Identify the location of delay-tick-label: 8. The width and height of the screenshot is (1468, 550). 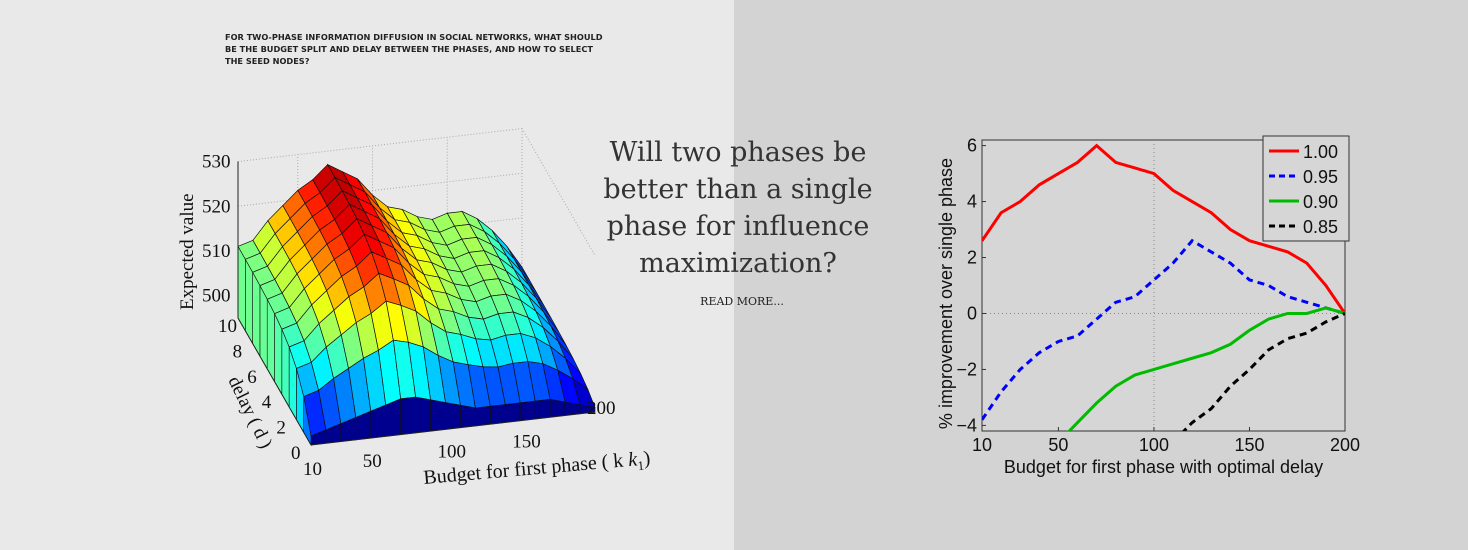
(238, 351).